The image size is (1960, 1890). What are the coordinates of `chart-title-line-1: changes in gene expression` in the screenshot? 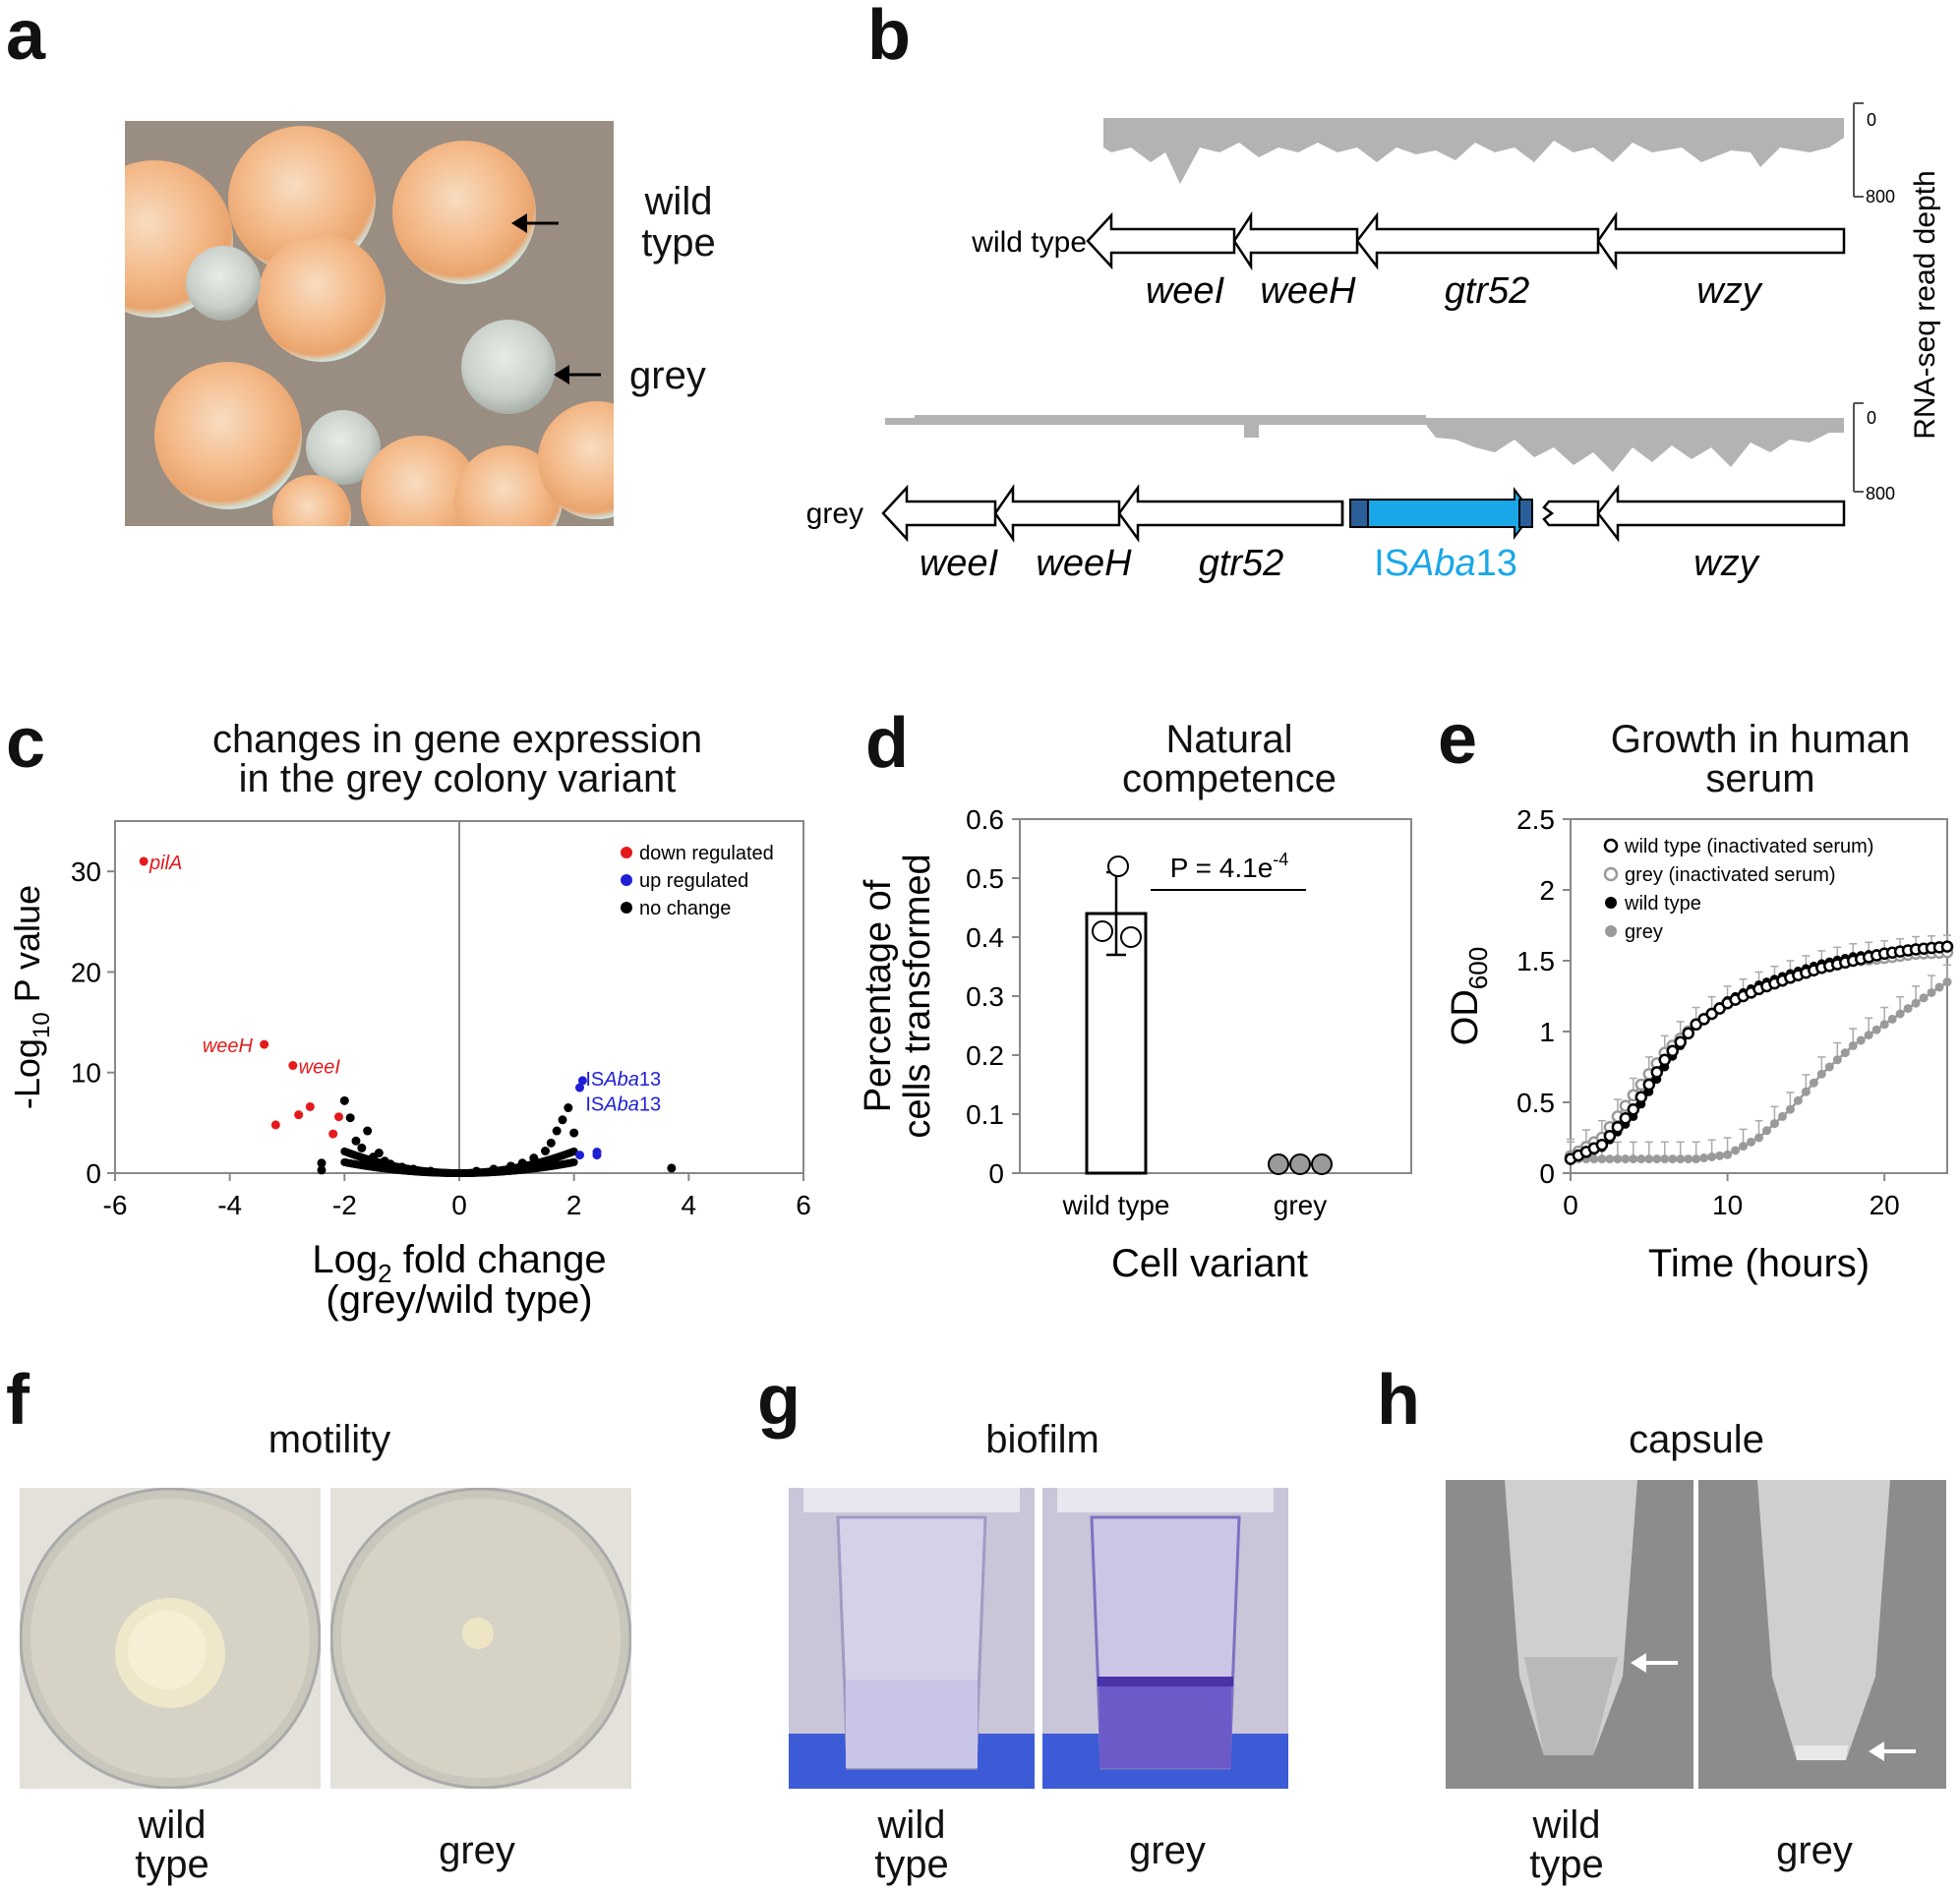 It's located at (457, 740).